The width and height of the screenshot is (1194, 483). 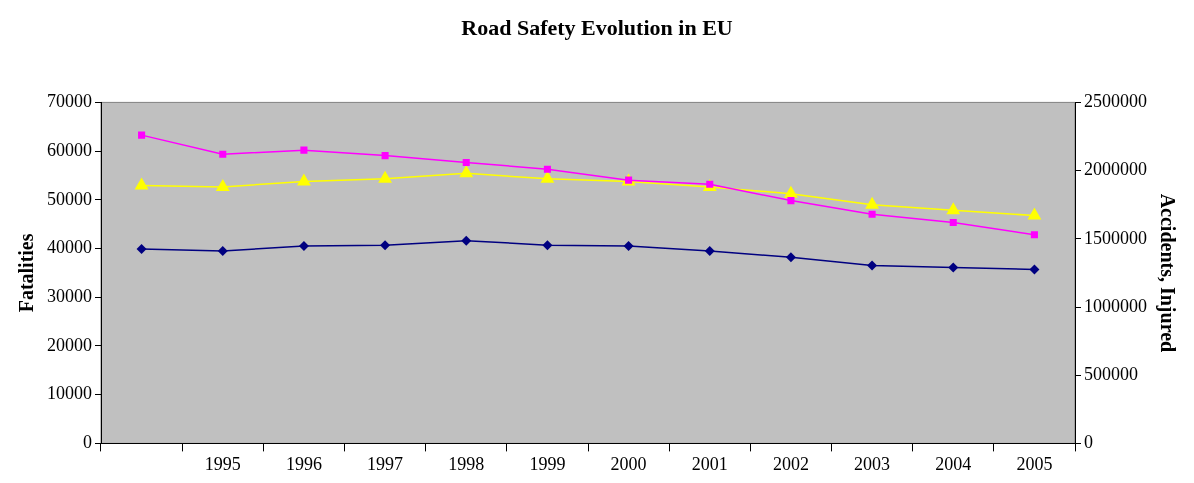 What do you see at coordinates (303, 463) in the screenshot?
I see `x-tick-label: 1996` at bounding box center [303, 463].